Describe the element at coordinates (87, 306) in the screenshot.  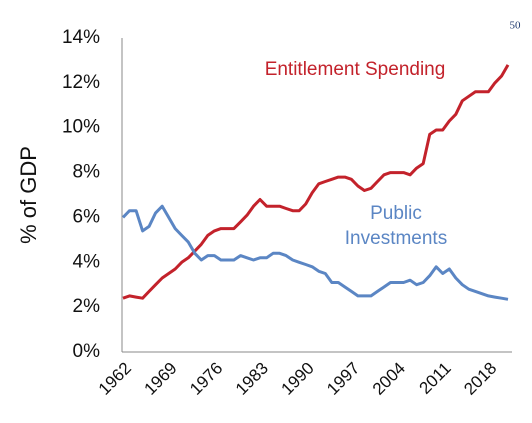
I see `y-tick-label: 2%` at that location.